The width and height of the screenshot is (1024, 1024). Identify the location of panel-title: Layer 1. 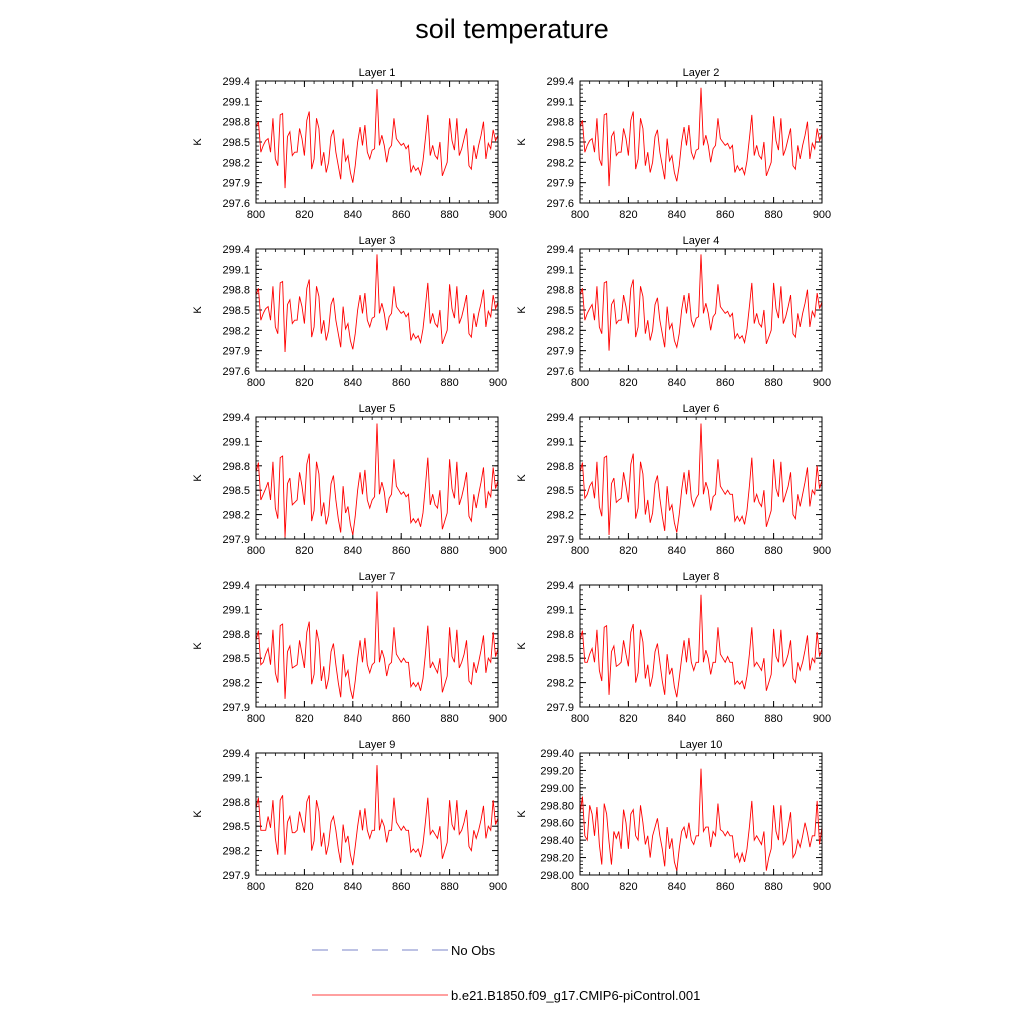
(377, 73).